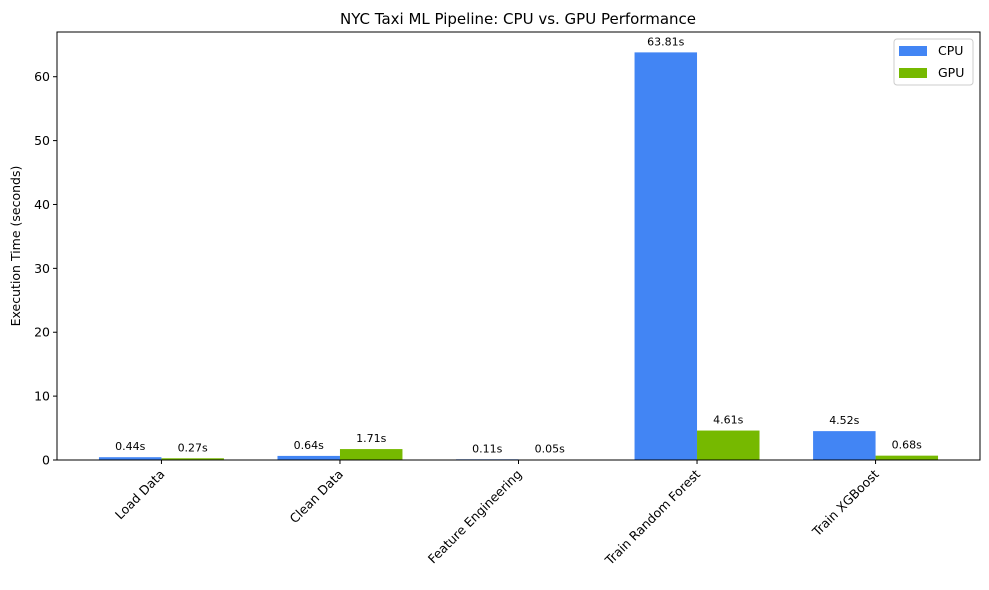 The height and width of the screenshot is (590, 989). I want to click on y-tick-label: 60, so click(42, 76).